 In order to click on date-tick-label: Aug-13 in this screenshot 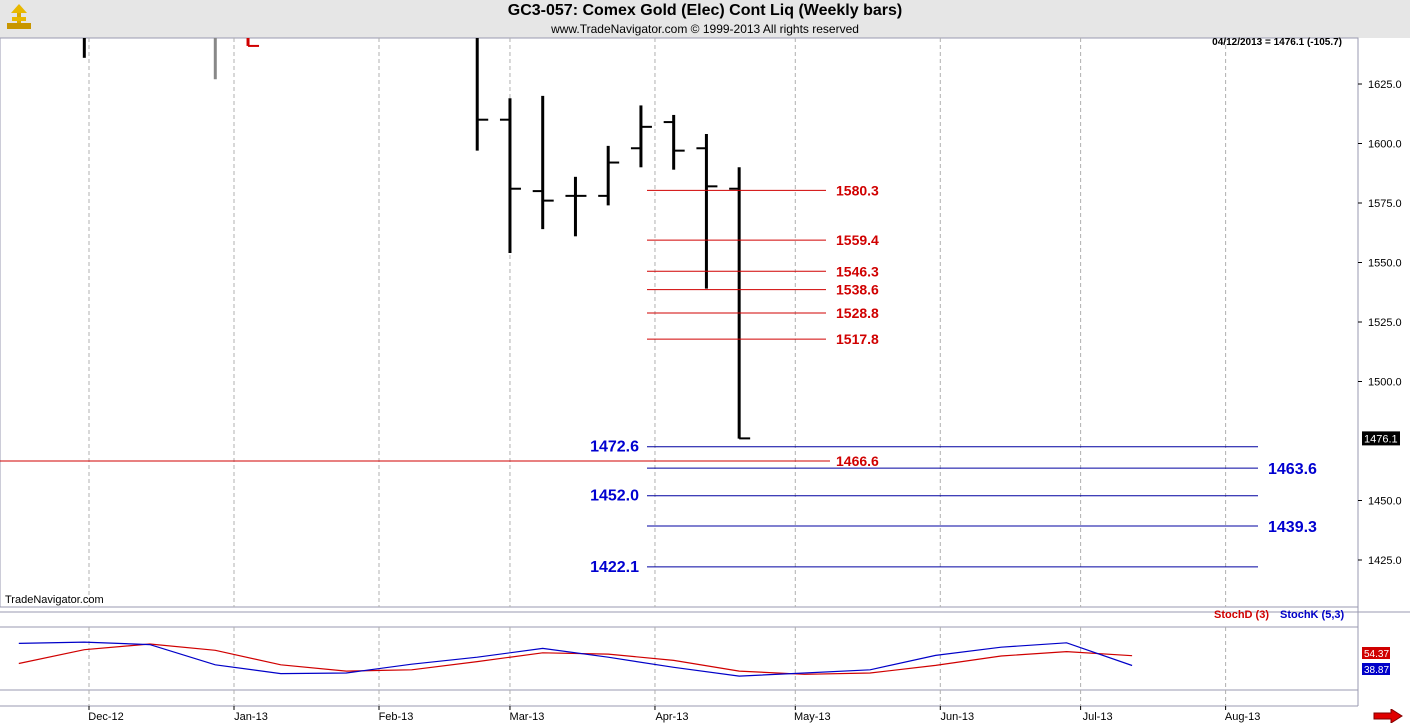, I will do `click(1242, 717)`.